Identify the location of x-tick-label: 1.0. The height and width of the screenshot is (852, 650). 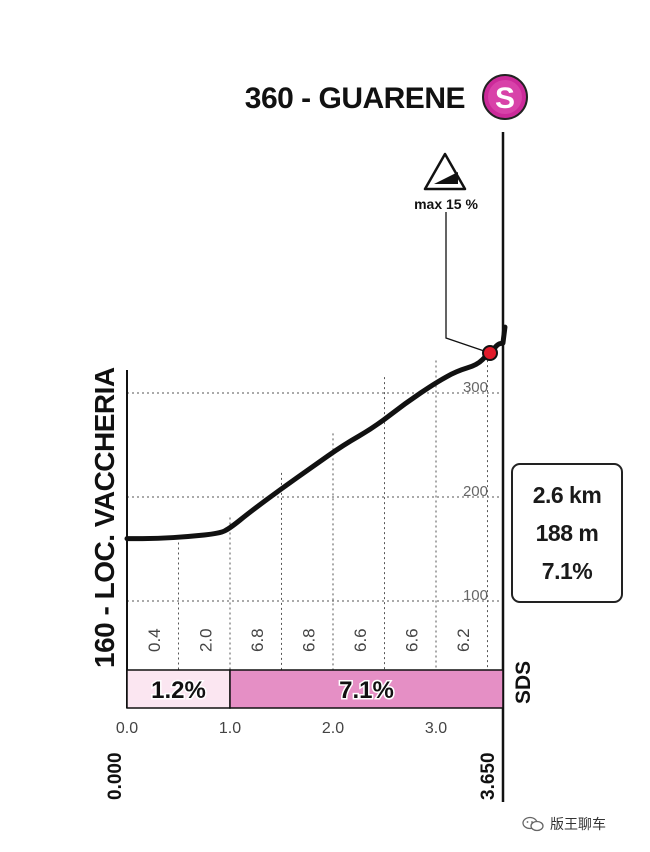
(230, 728).